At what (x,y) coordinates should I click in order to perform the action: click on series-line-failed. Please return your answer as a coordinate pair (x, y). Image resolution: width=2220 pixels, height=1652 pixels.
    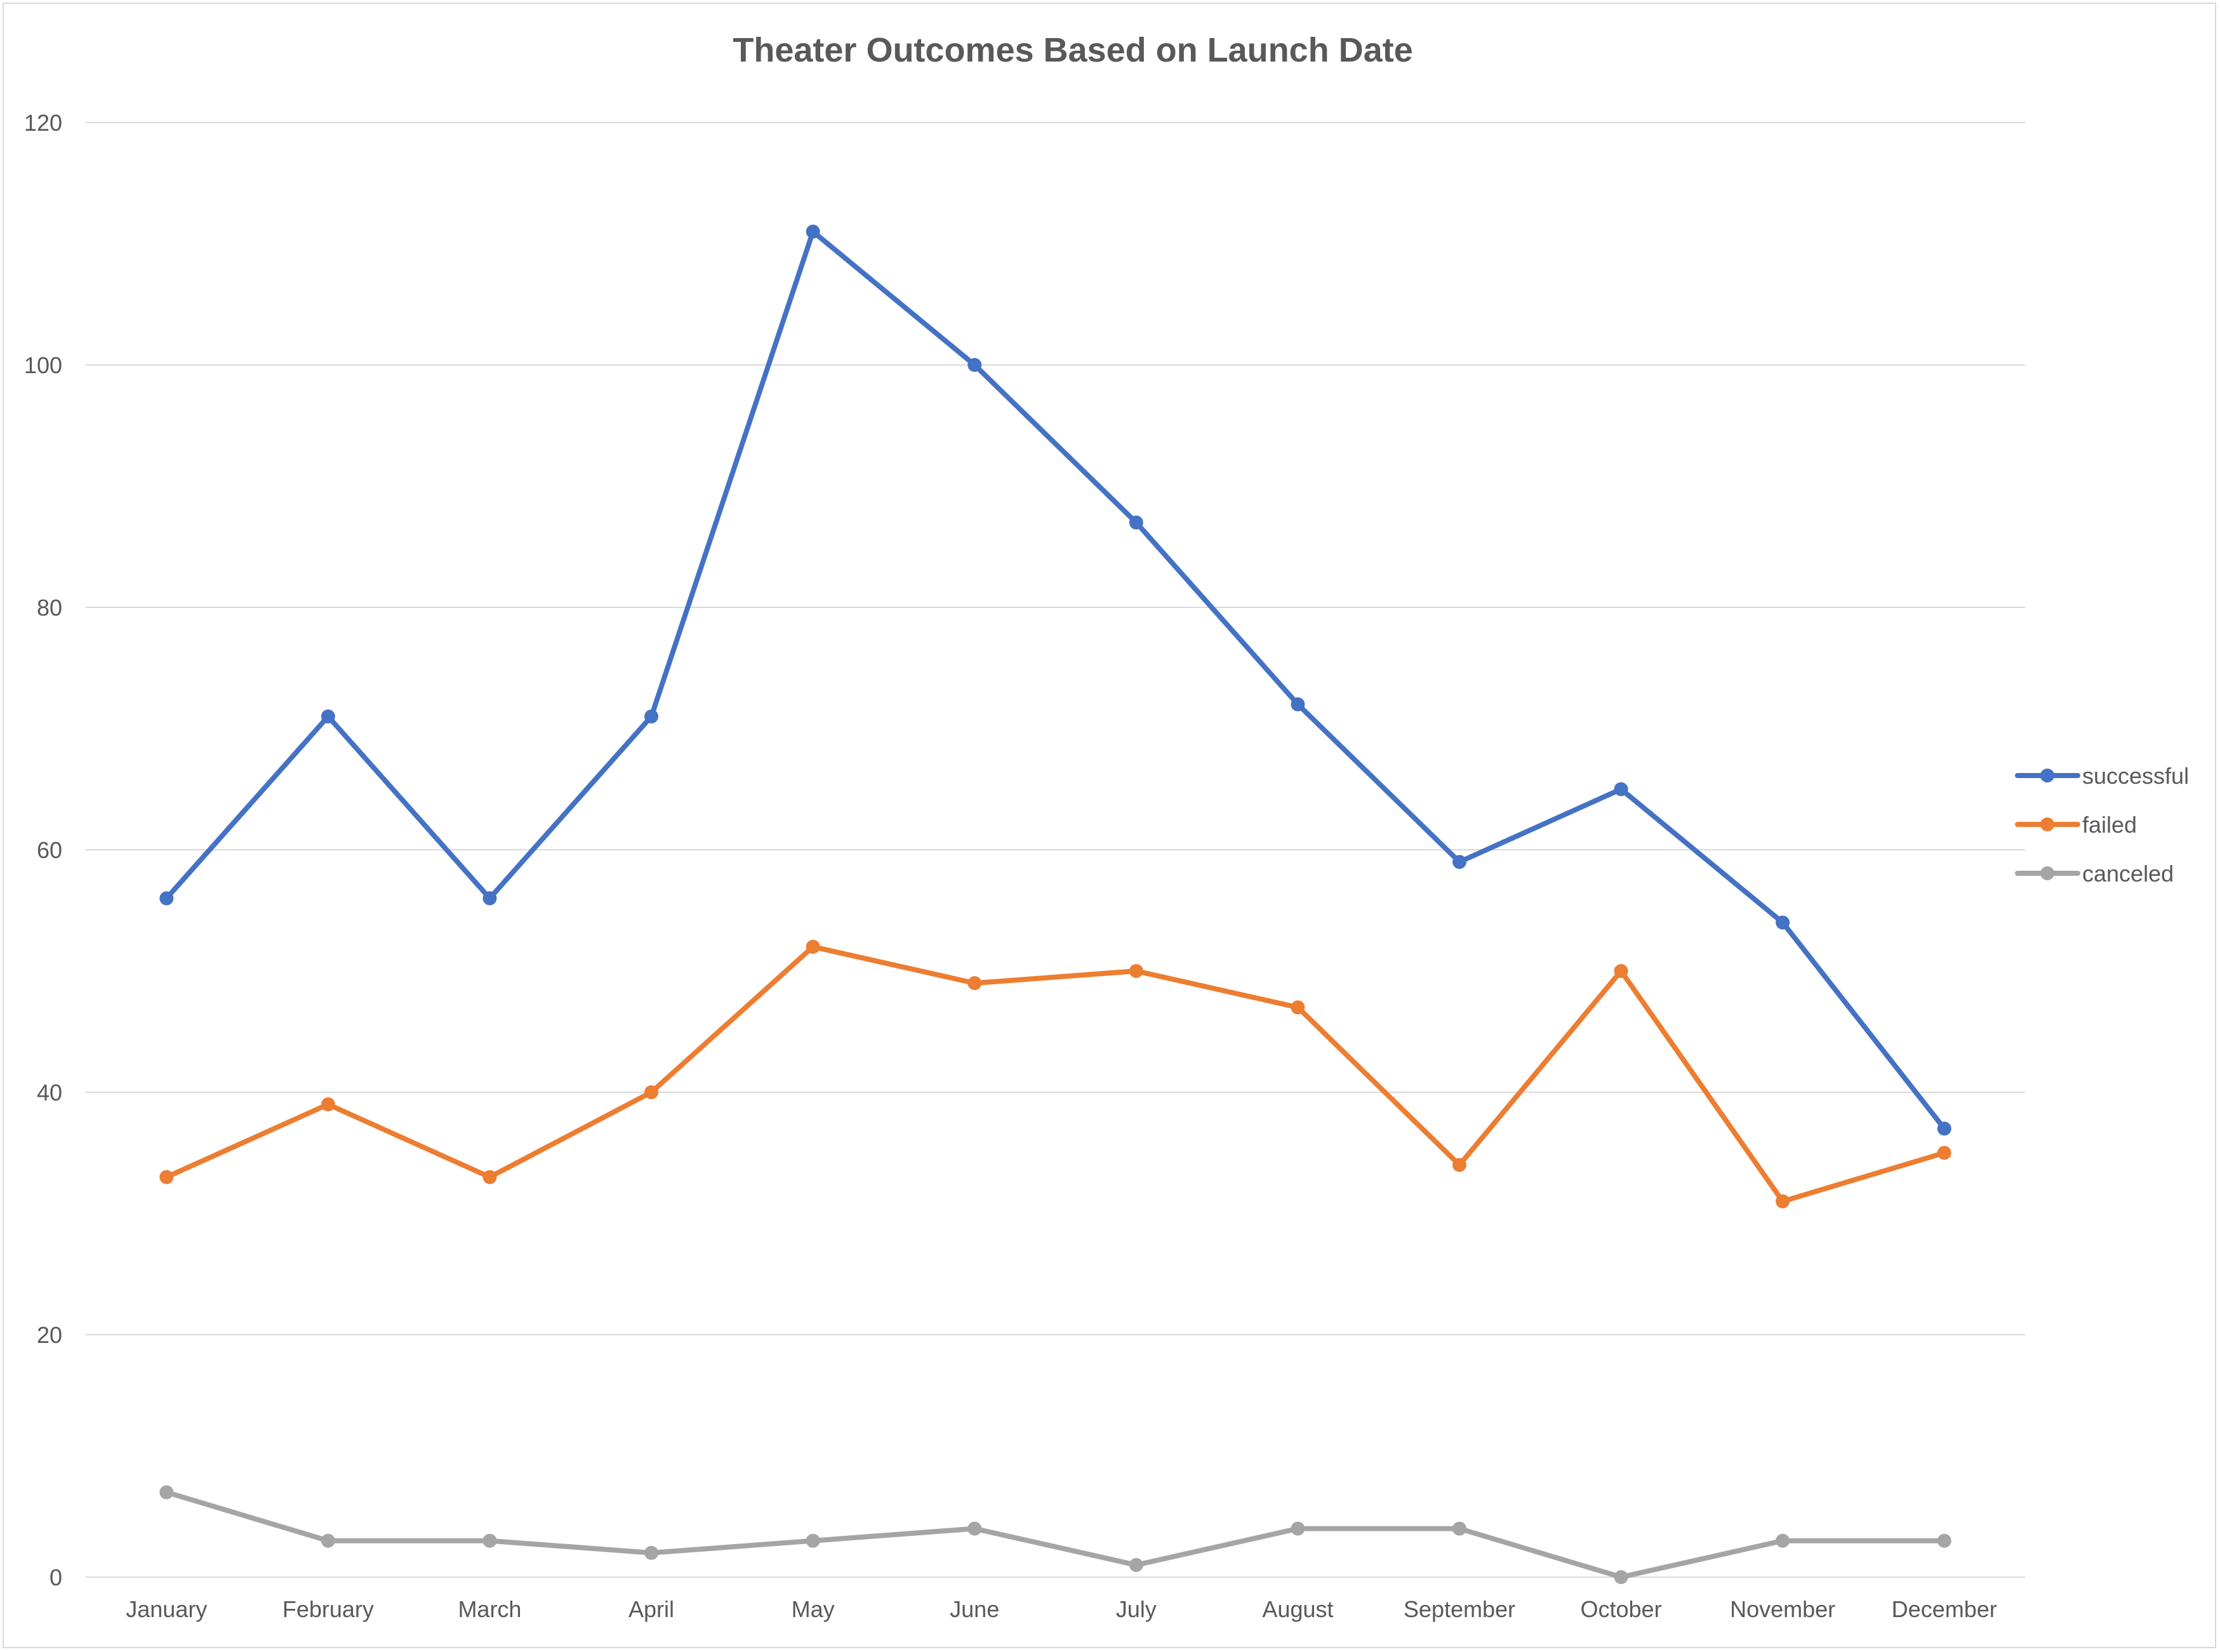
    Looking at the image, I should click on (1055, 1074).